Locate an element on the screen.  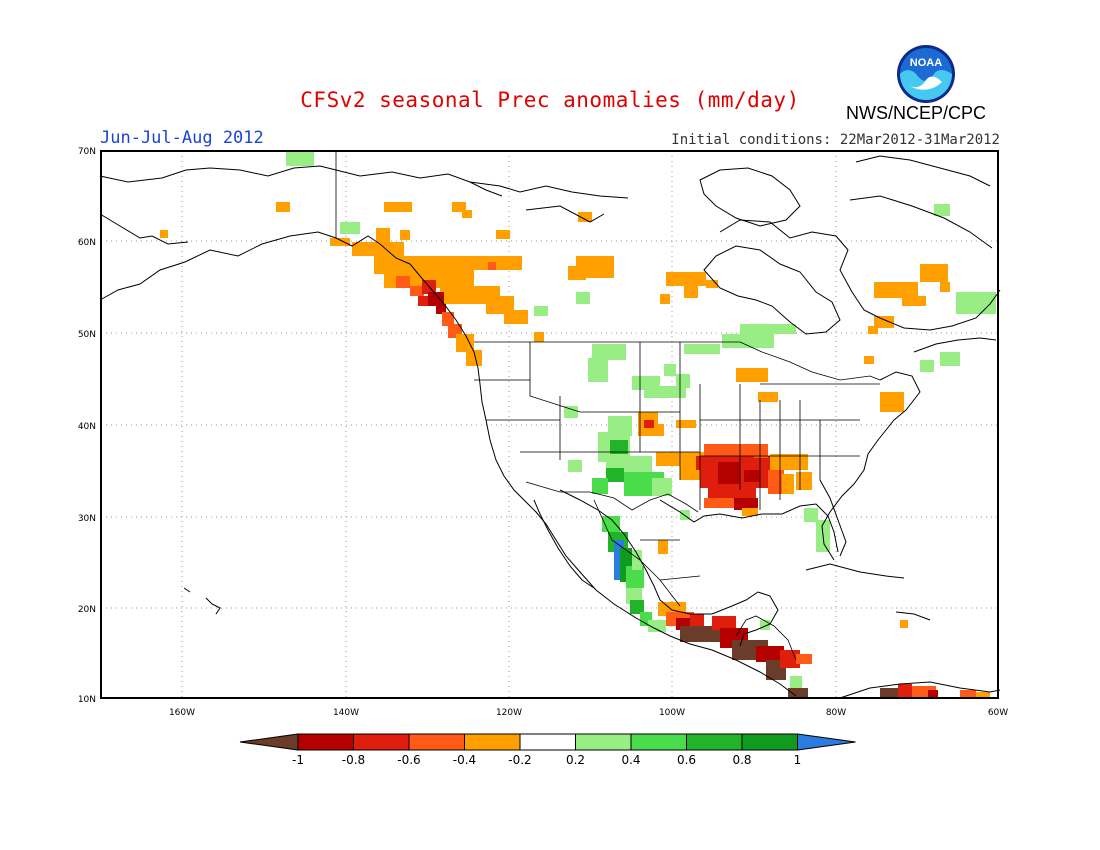
lon-label-160w: 160W is located at coordinates (182, 713).